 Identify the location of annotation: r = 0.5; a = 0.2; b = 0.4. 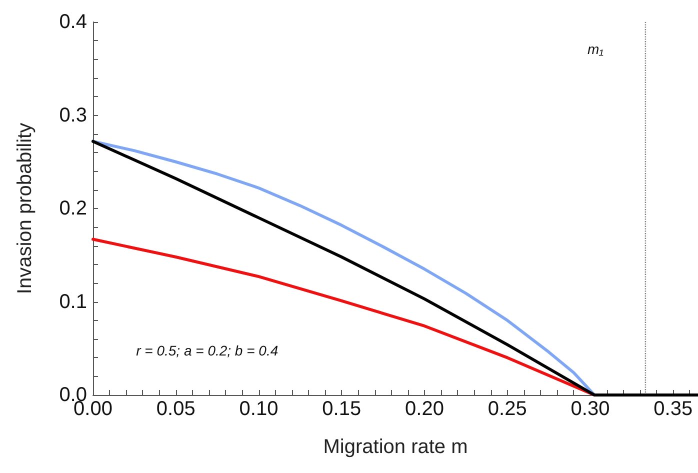
(207, 350).